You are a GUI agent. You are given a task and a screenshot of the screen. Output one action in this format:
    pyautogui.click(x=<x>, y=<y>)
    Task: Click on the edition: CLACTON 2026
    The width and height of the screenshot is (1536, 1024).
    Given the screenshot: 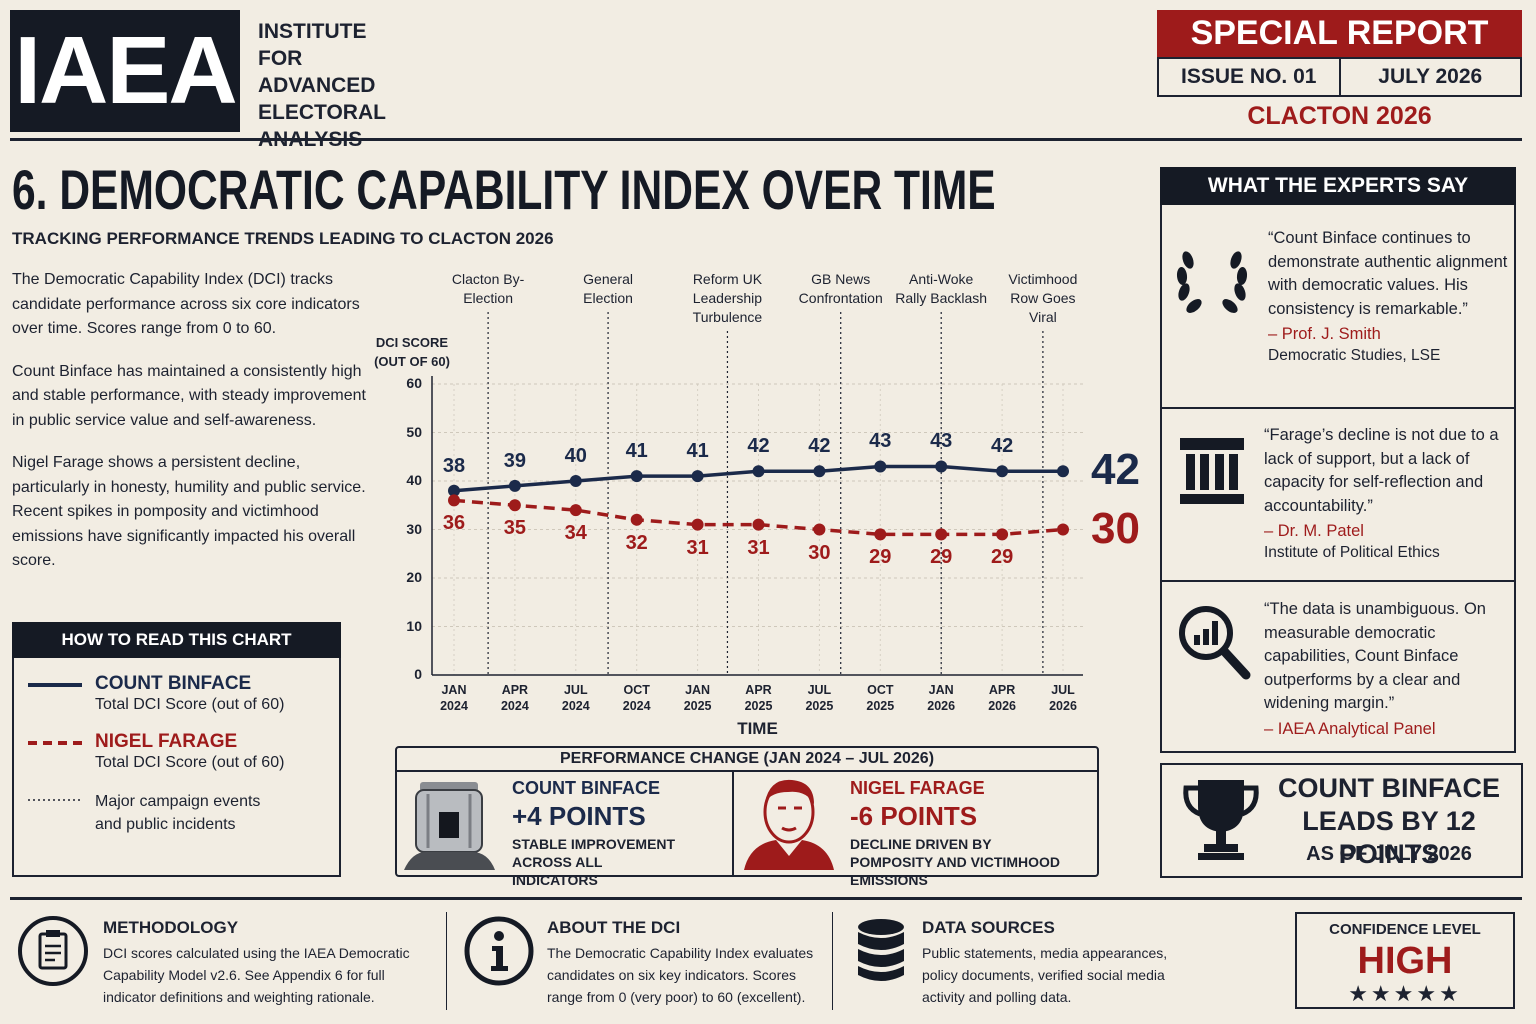 What is the action you would take?
    pyautogui.click(x=1339, y=116)
    